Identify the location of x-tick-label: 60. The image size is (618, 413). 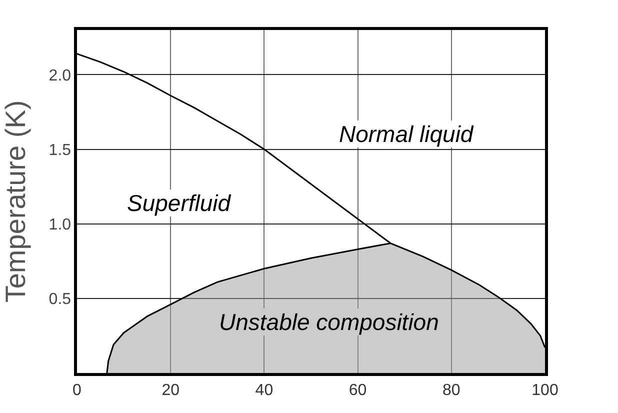
(357, 390).